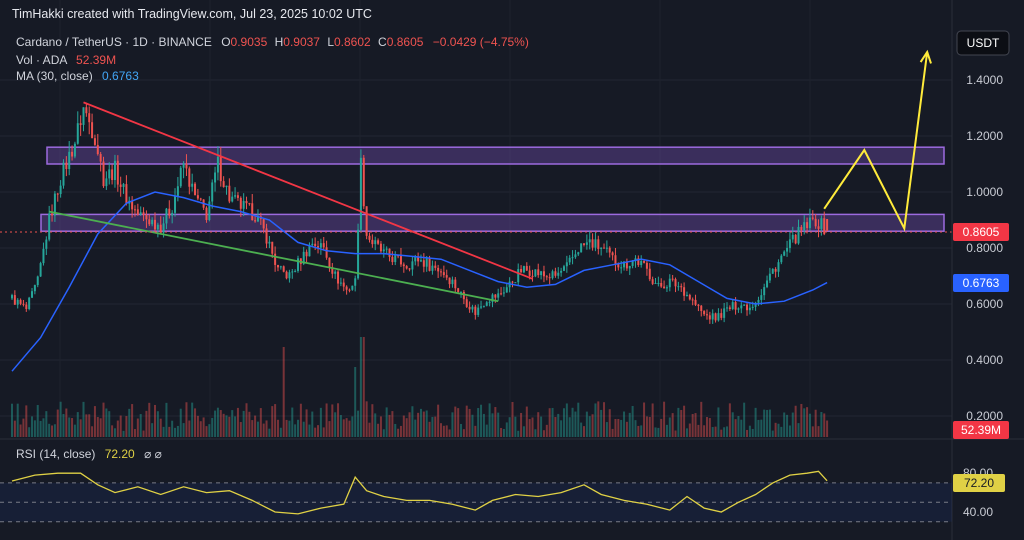 This screenshot has width=1024, height=540. I want to click on legend-symbol: Cardano / TetherUS · 1D · BINANCE, so click(114, 42).